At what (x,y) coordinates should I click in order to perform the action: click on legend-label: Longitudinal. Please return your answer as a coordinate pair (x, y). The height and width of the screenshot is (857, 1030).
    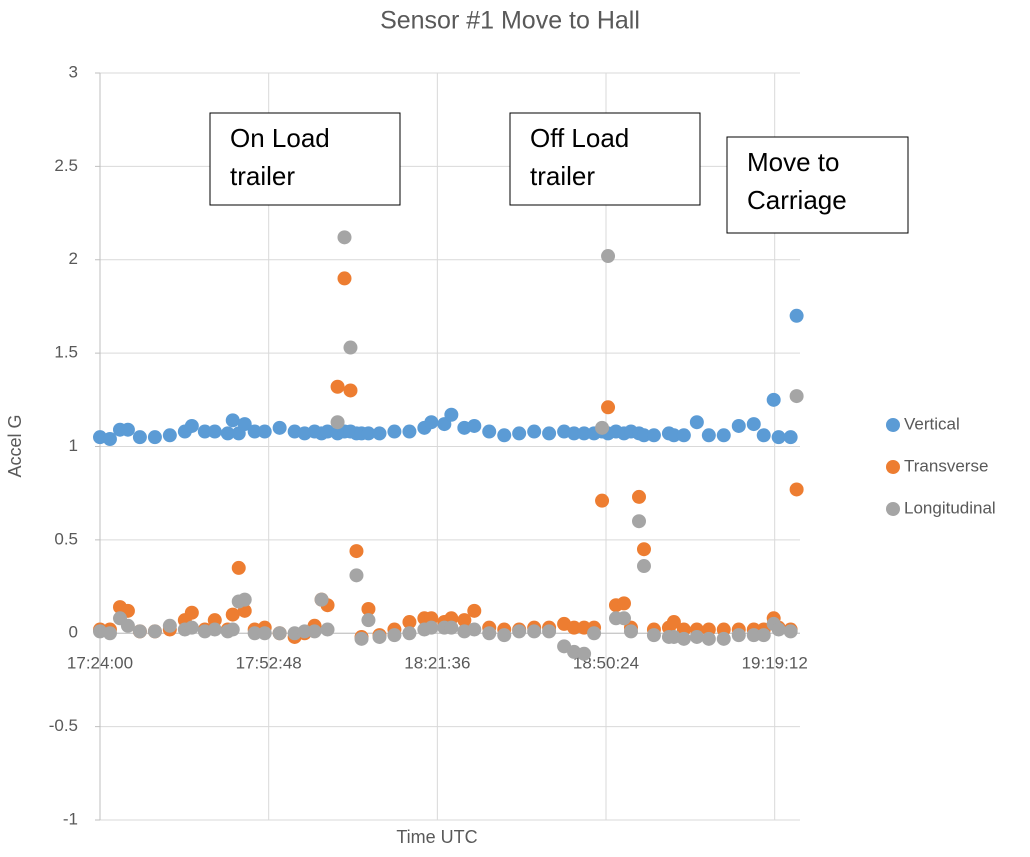
    Looking at the image, I should click on (950, 507).